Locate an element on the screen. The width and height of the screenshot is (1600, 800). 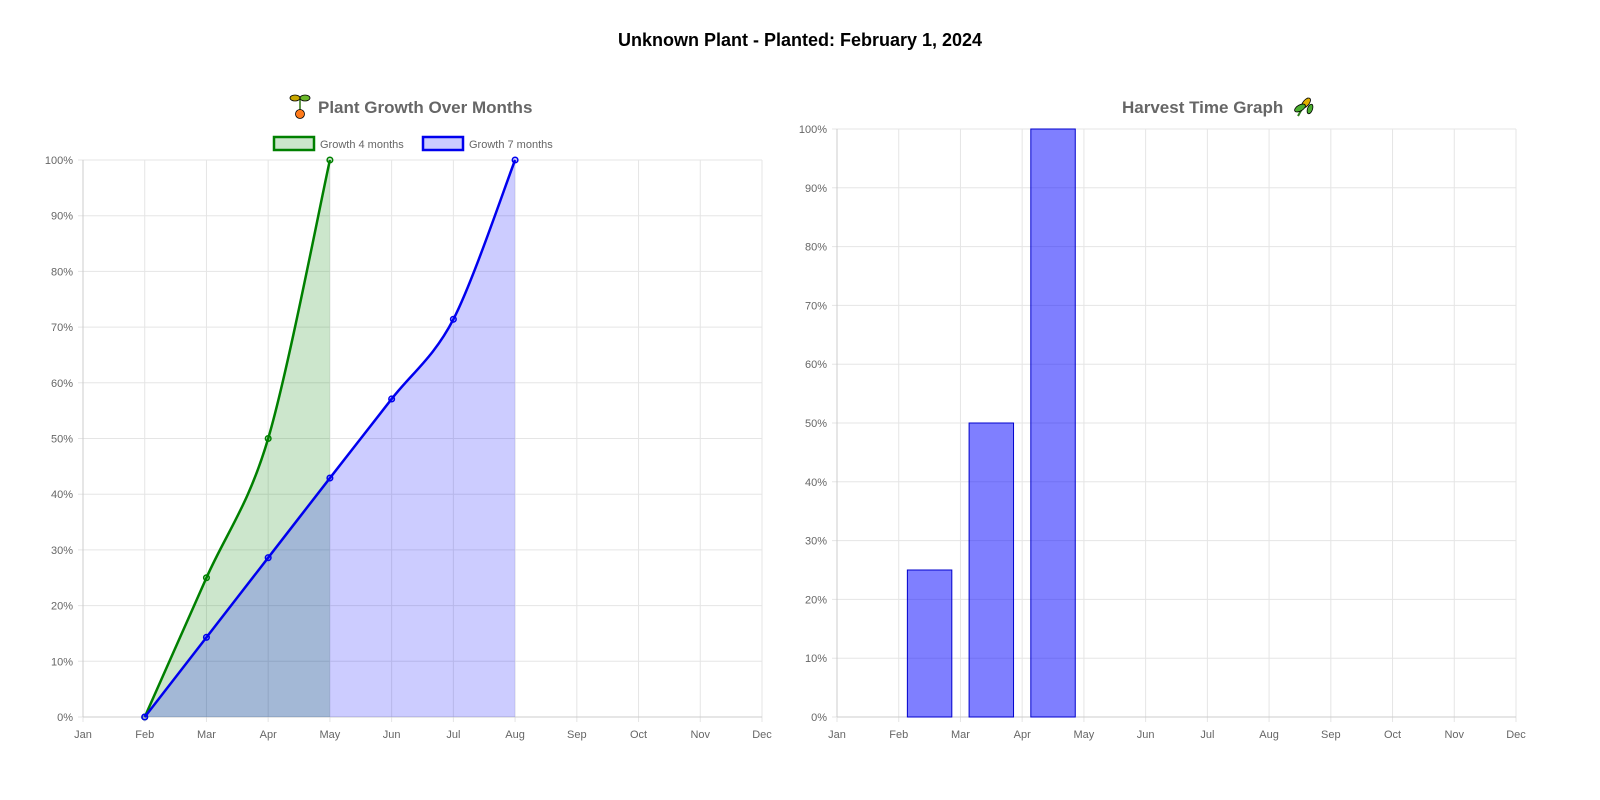
area-fill-growth-4-months is located at coordinates (237, 438).